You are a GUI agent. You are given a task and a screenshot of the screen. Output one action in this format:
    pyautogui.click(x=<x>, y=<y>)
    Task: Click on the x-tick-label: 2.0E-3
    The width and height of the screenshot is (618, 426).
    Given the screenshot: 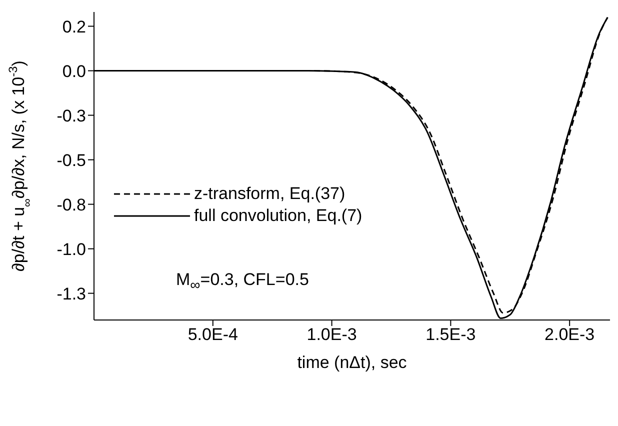 What is the action you would take?
    pyautogui.click(x=569, y=334)
    